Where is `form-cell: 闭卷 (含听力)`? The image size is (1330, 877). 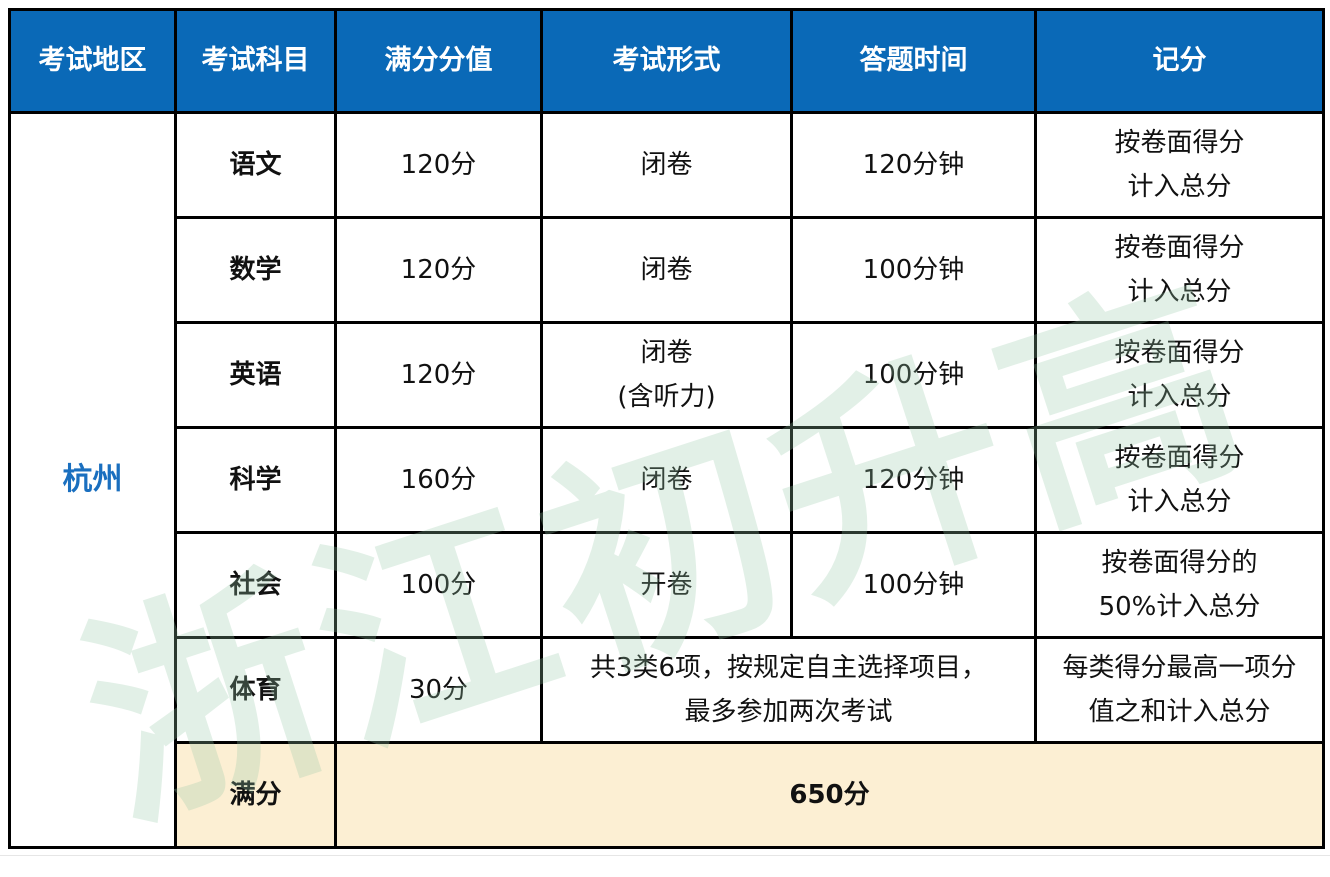 form-cell: 闭卷 (含听力) is located at coordinates (666, 375).